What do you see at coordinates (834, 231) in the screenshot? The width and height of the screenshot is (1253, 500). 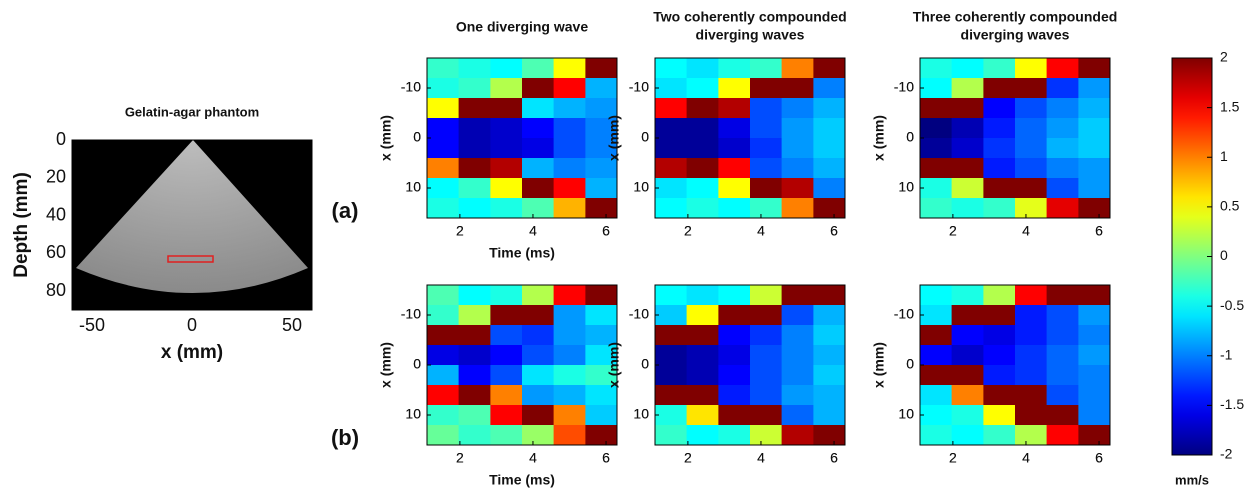 I see `x-tick-label: 6` at bounding box center [834, 231].